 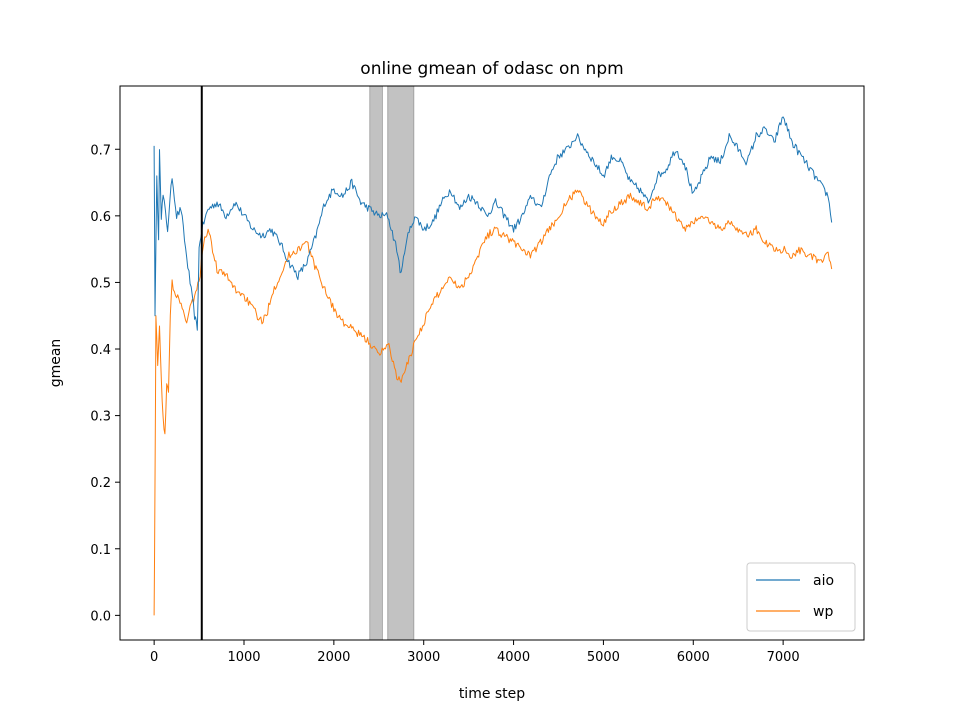 What do you see at coordinates (56, 363) in the screenshot?
I see `y-axis-label: gmean` at bounding box center [56, 363].